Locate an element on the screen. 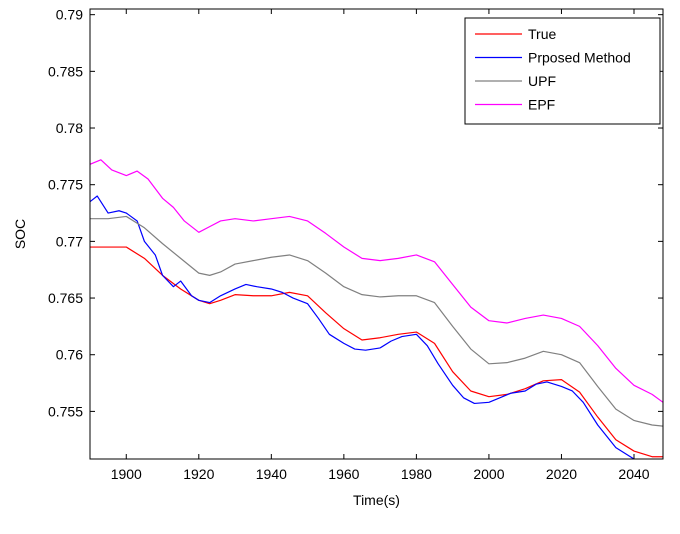 The height and width of the screenshot is (534, 680). y-tick-label: 0.79 is located at coordinates (69, 15).